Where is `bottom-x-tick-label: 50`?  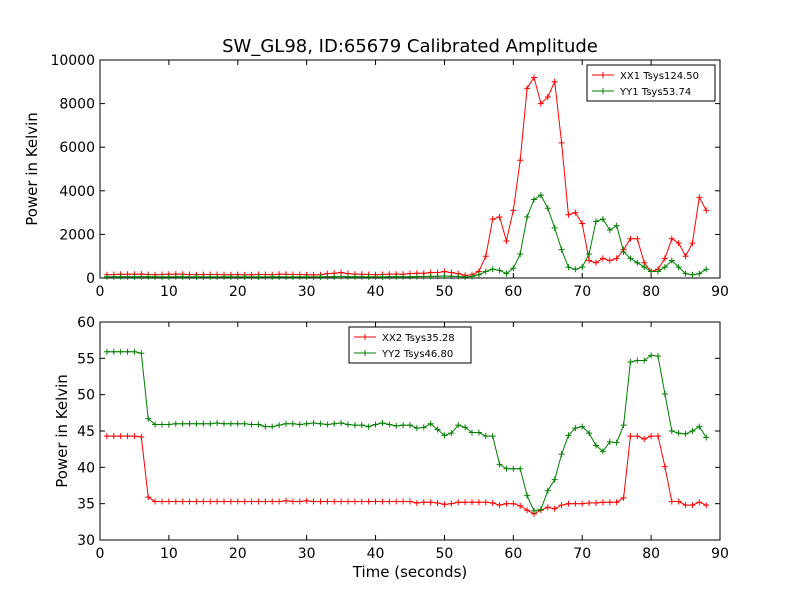
bottom-x-tick-label: 50 is located at coordinates (445, 554).